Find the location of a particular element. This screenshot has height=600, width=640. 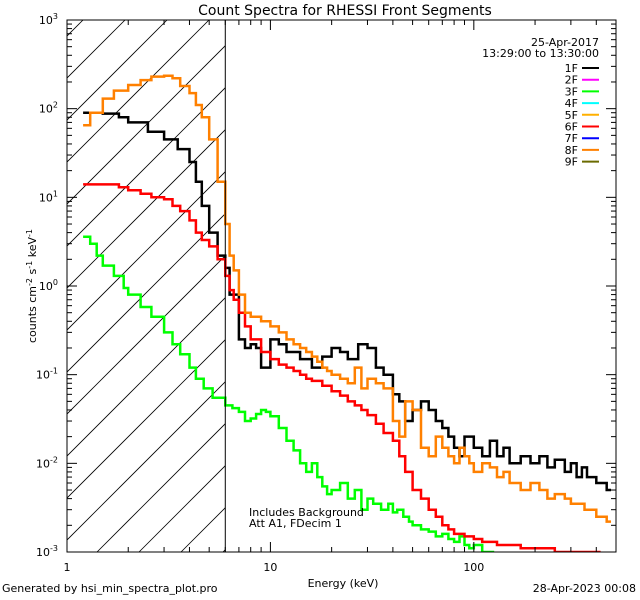

footer-timestamp: 28-Apr-2023 00:08 is located at coordinates (584, 588).